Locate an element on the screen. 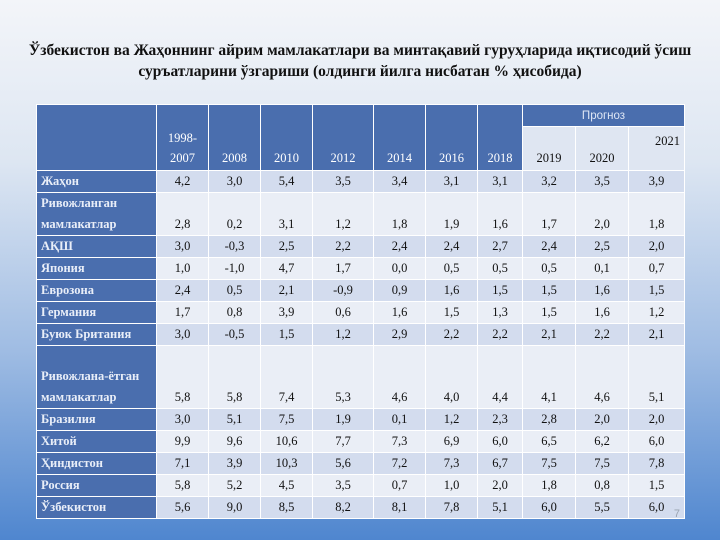  row-label: Ривожлана-ётган мамлакатлар is located at coordinates (96, 377).